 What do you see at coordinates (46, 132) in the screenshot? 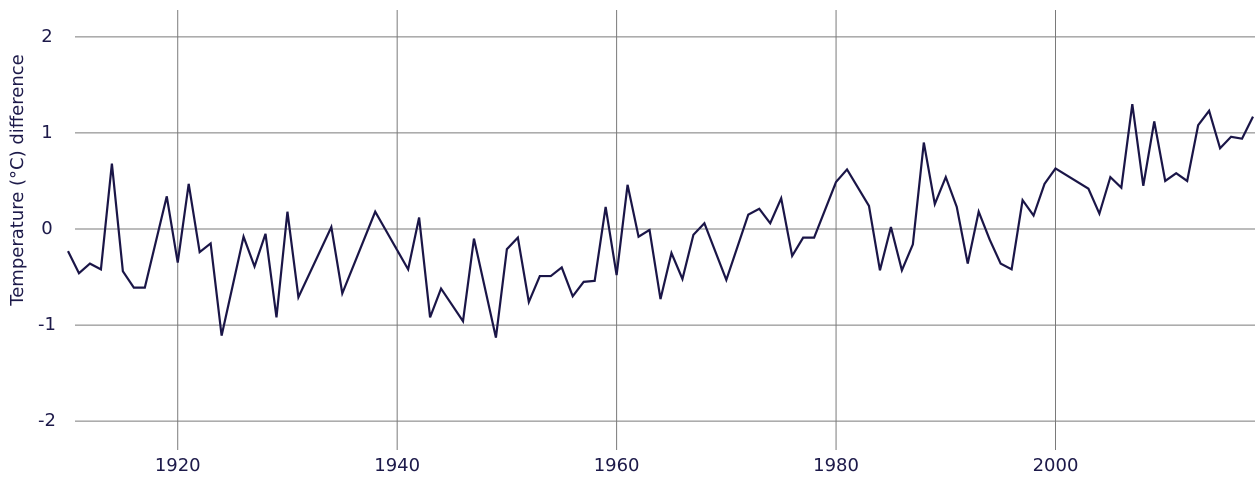
I see `y-tick-label: 1` at bounding box center [46, 132].